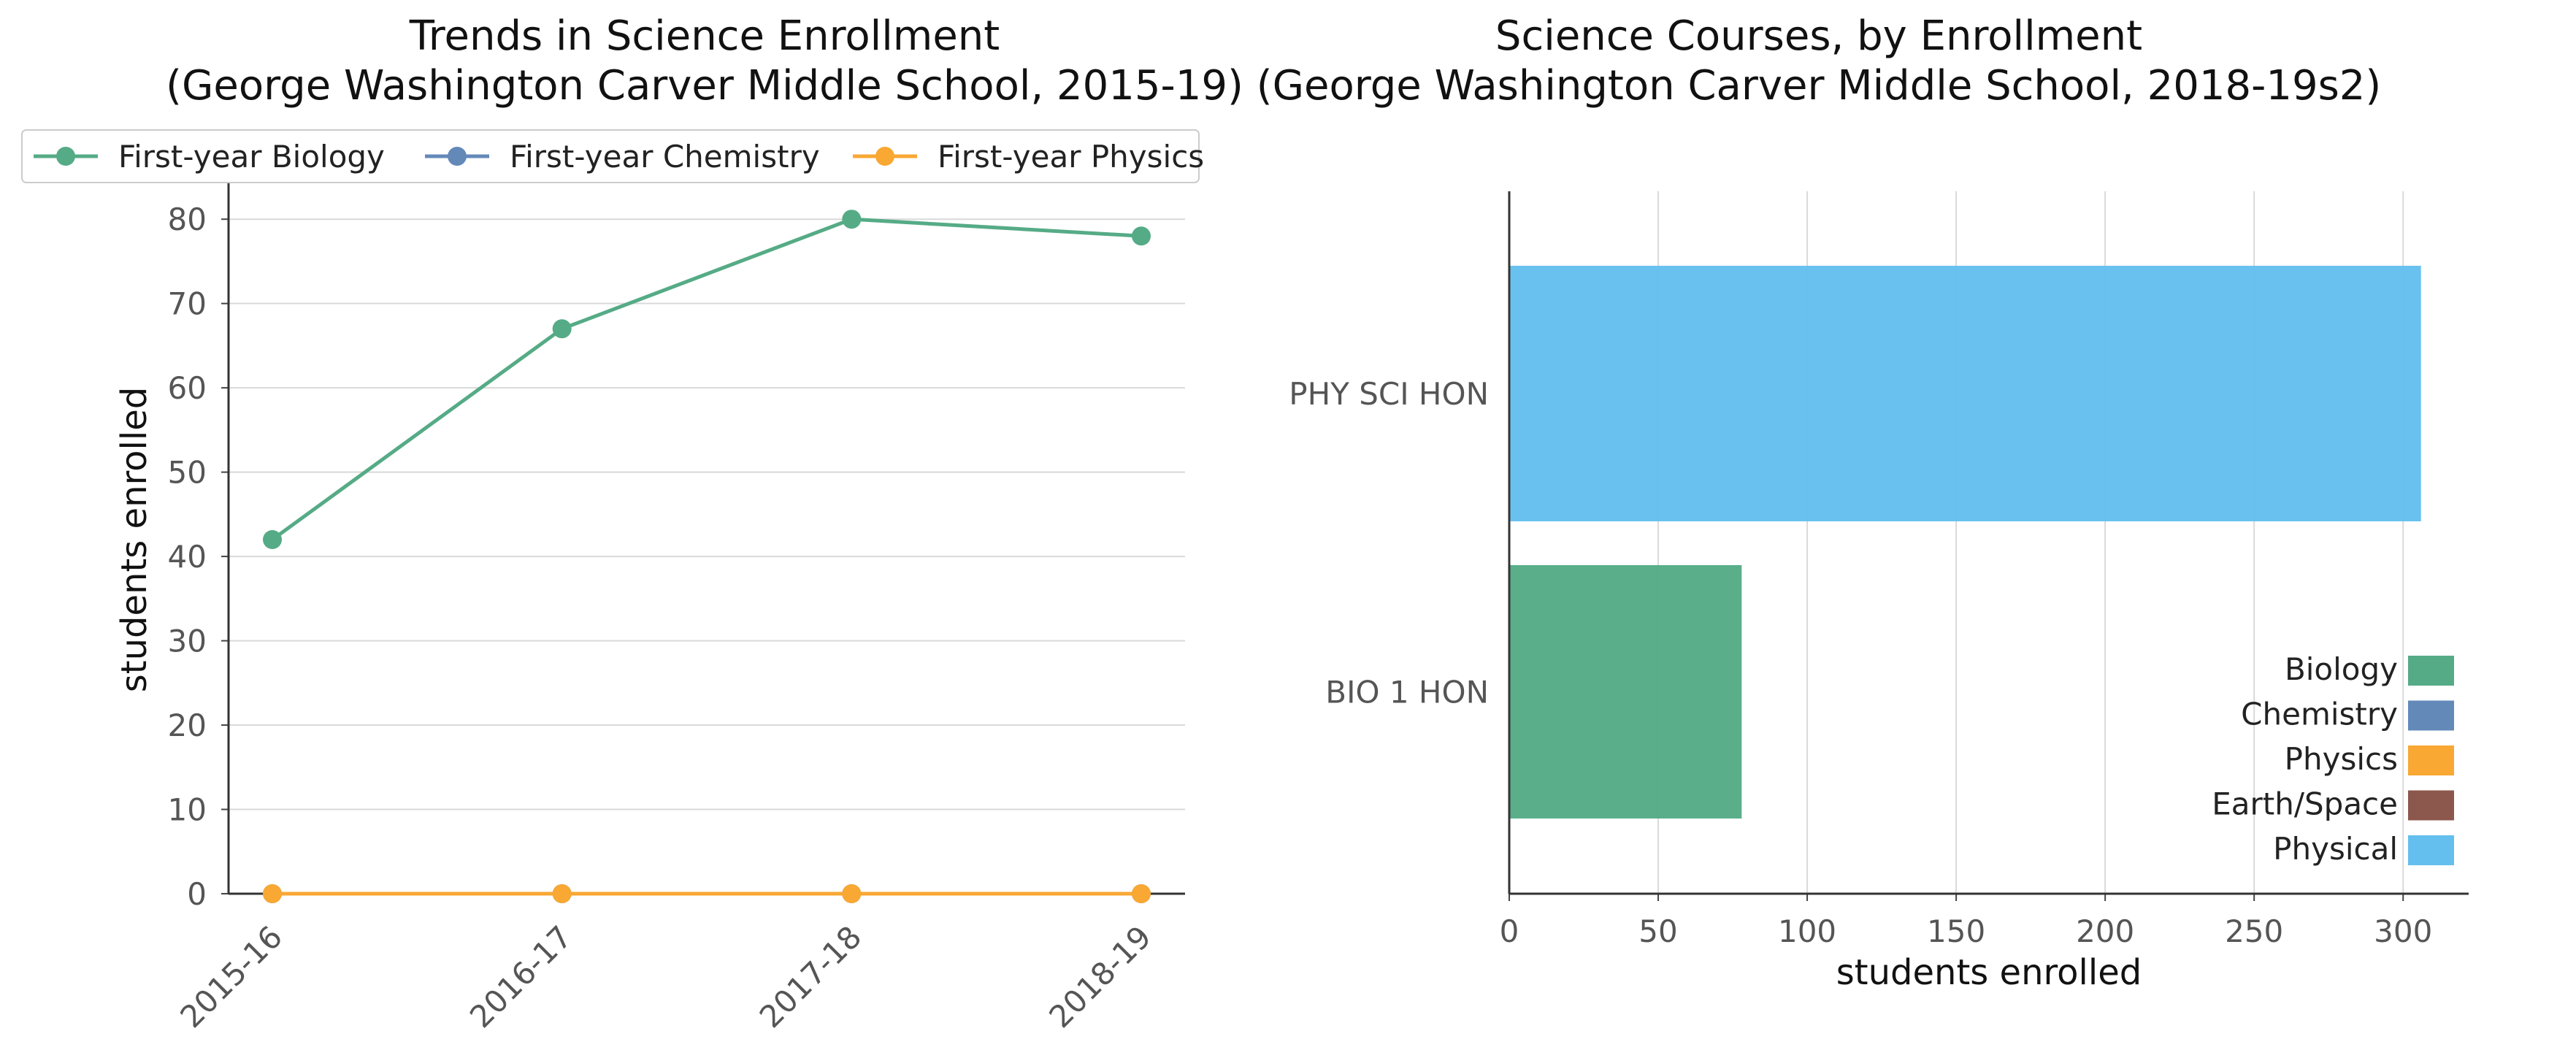 The height and width of the screenshot is (1058, 2576). What do you see at coordinates (187, 557) in the screenshot?
I see `y-tick-label: 40` at bounding box center [187, 557].